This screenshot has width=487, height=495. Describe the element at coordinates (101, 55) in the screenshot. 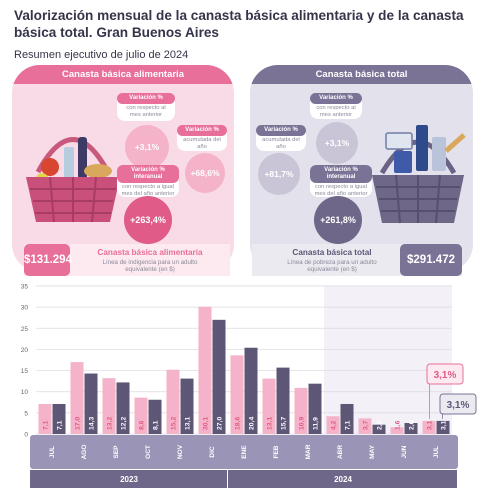

I see `page-subtitle: Resumen ejecutivo de julio de 2024` at that location.